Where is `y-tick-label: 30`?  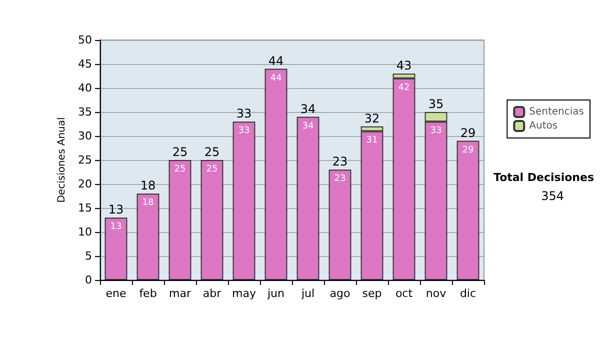
y-tick-label: 30 is located at coordinates (85, 136).